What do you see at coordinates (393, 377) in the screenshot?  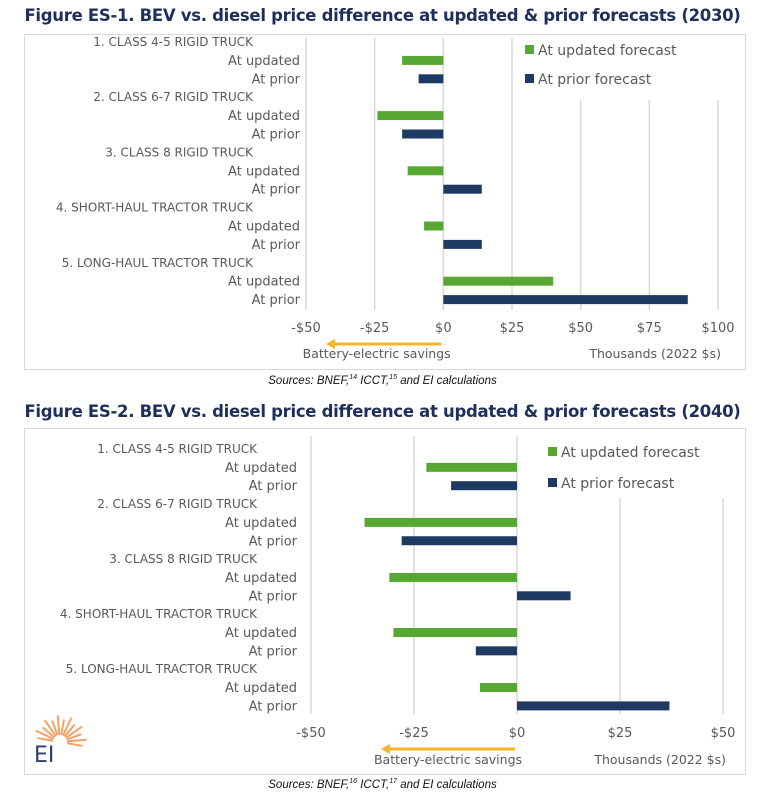 I see `footnote-ref: 15` at bounding box center [393, 377].